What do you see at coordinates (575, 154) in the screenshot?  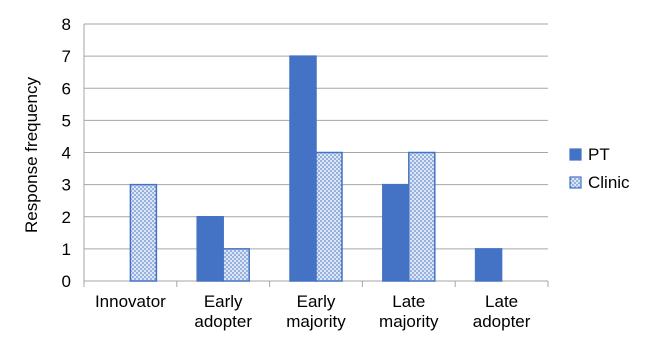 I see `legend-swatch-pt` at bounding box center [575, 154].